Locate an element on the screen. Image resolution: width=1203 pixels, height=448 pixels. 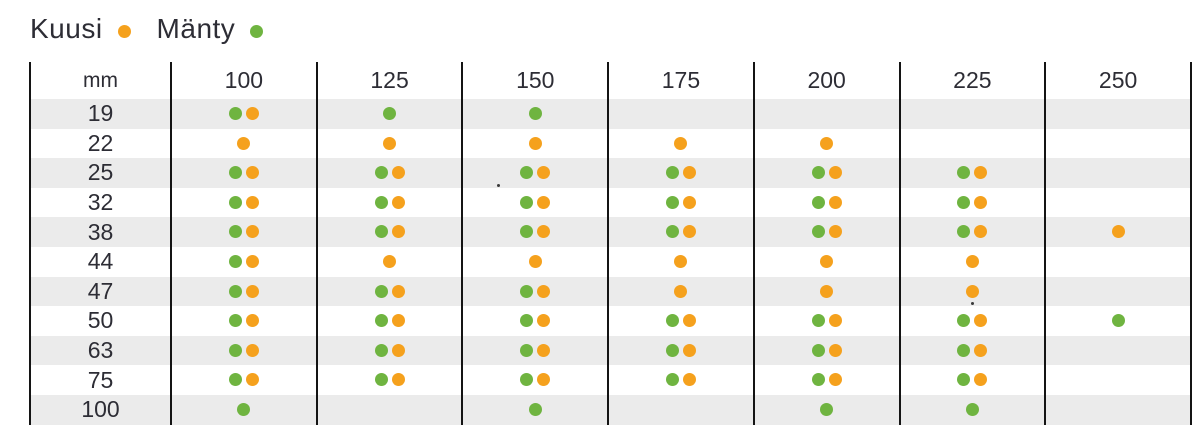
row-label: 63 is located at coordinates (100, 350).